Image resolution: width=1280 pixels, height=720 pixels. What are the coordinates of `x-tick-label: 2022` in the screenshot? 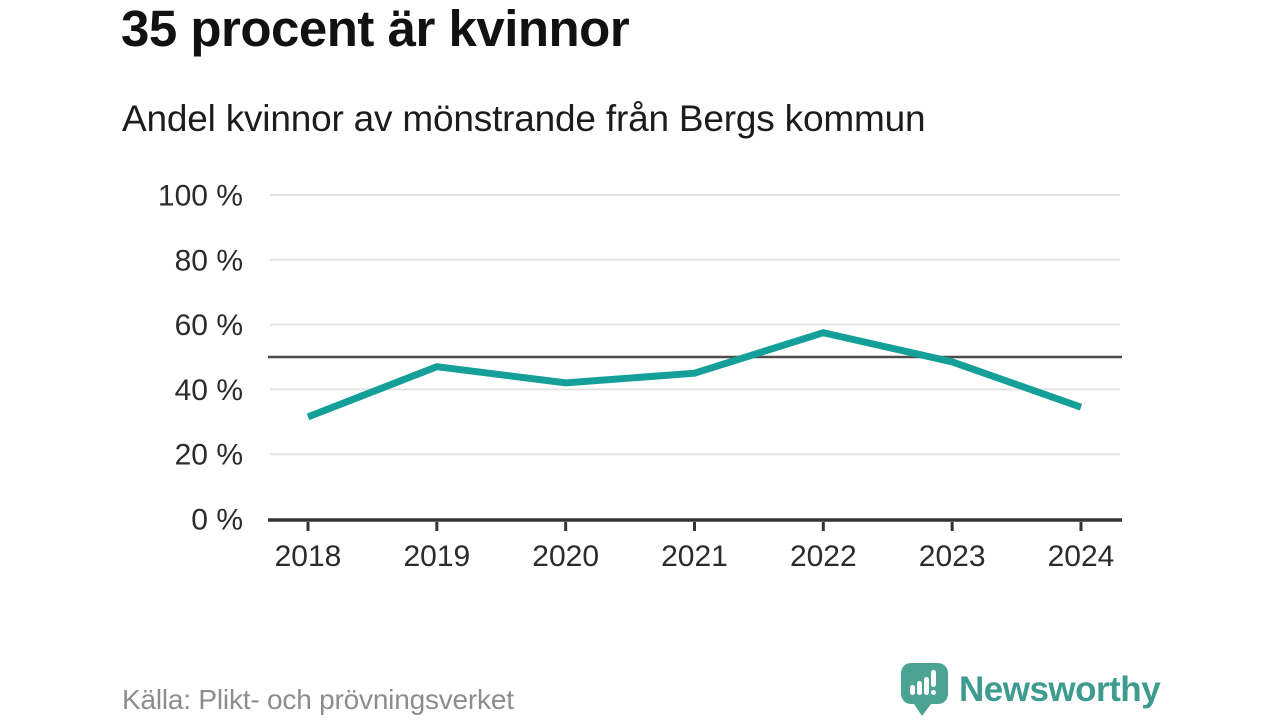 It's located at (823, 556).